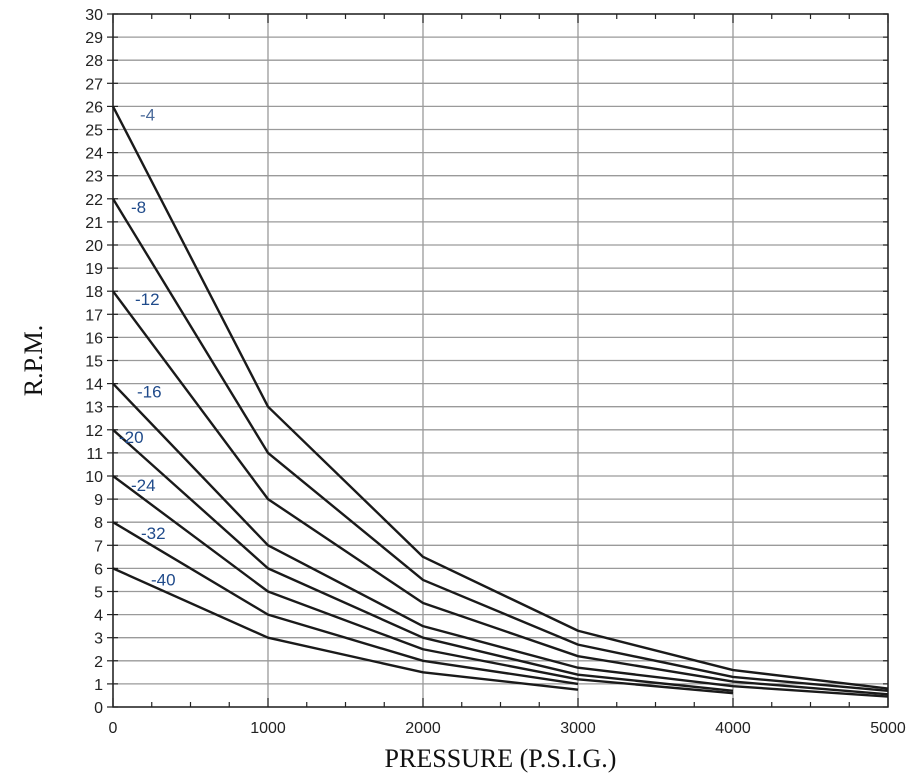 The height and width of the screenshot is (775, 916). I want to click on x-tick-label: 2000, so click(423, 728).